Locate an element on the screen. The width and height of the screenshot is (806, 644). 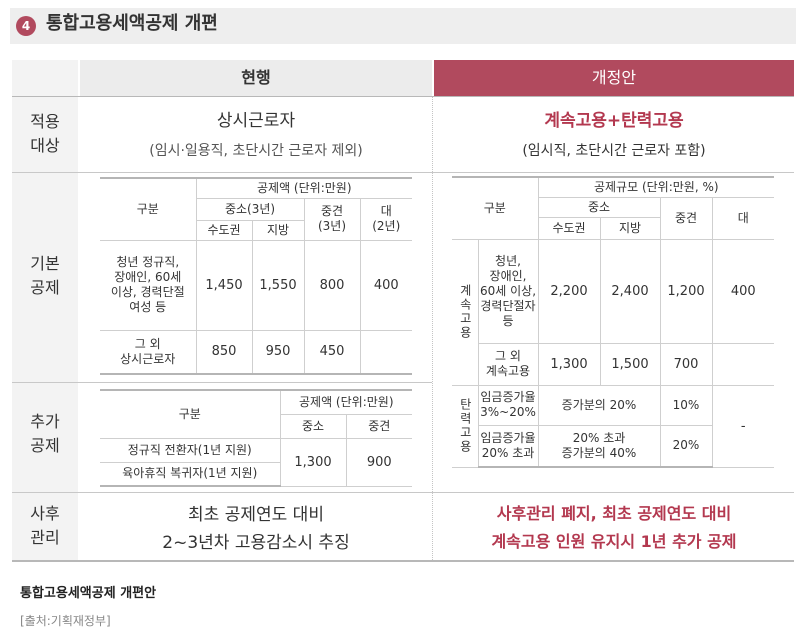
table-header-cell: 중소(3년) is located at coordinates (250, 209).